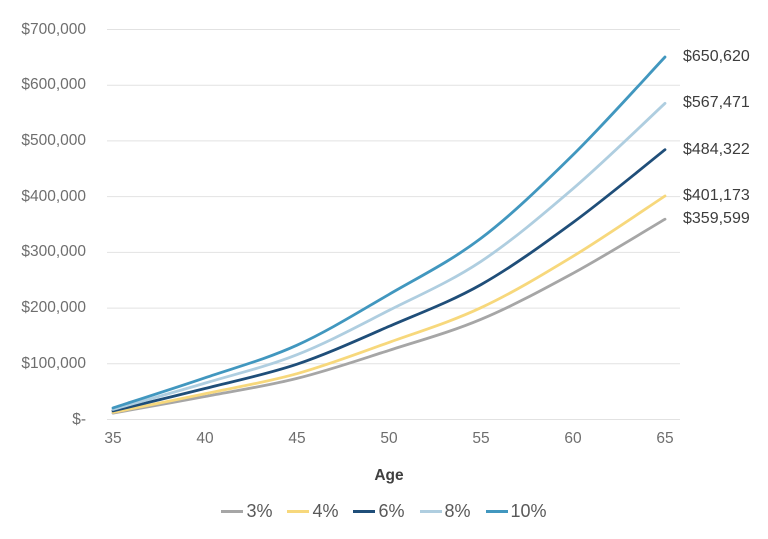  I want to click on legend-item-4pct: 4%, so click(312, 511).